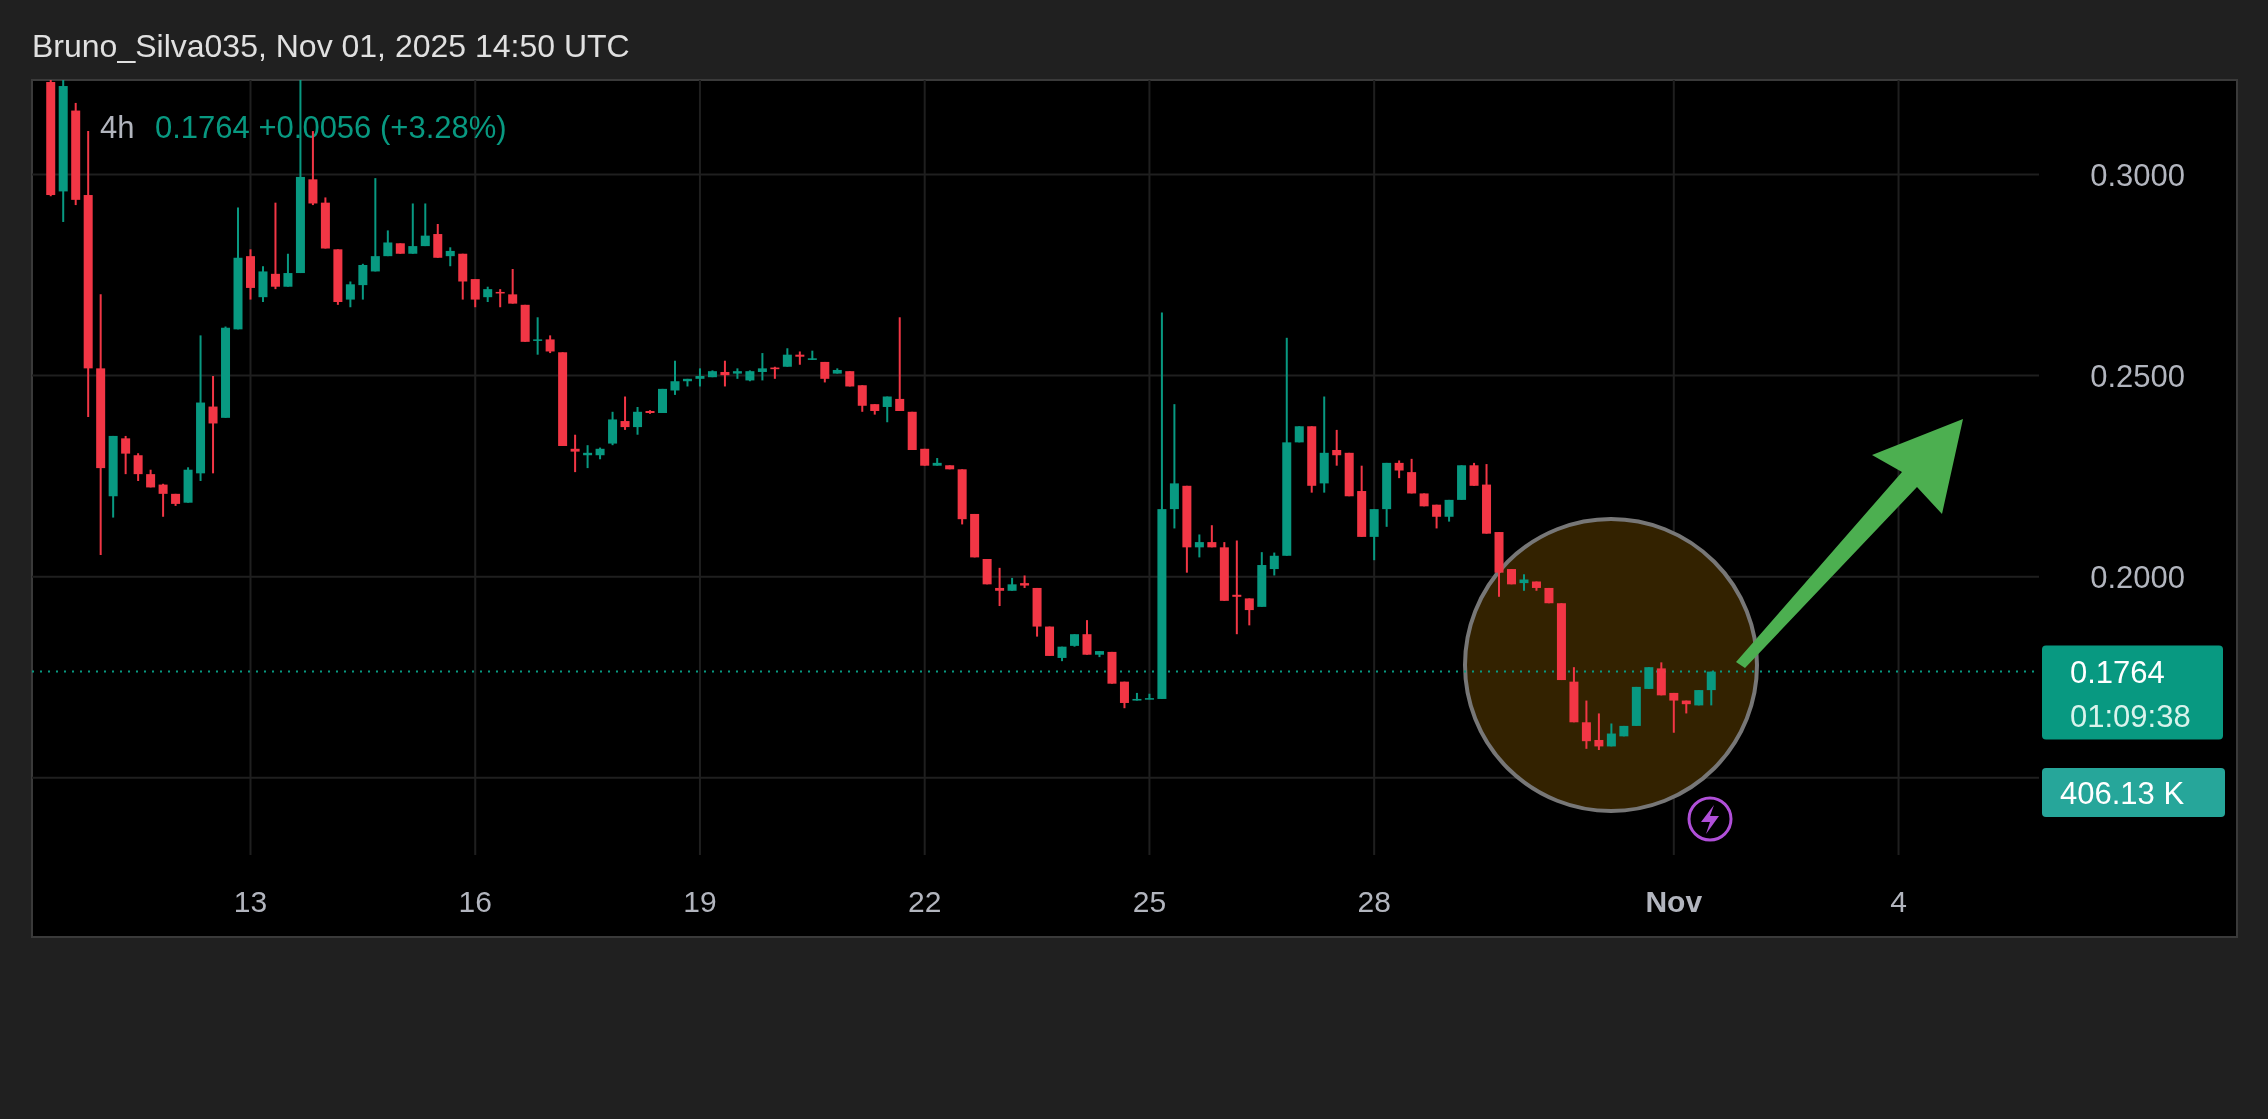  What do you see at coordinates (700, 901) in the screenshot?
I see `x-tick-label: 19` at bounding box center [700, 901].